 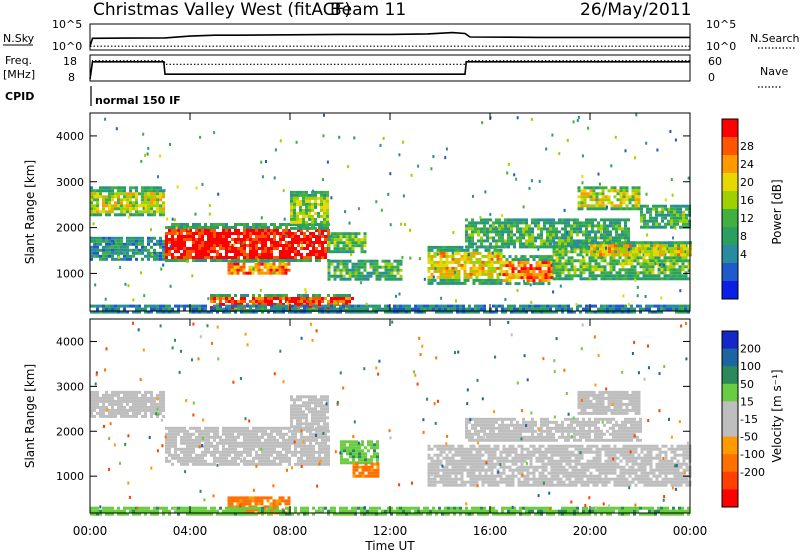 I want to click on colorbar-tick-label: 24, so click(x=747, y=164).